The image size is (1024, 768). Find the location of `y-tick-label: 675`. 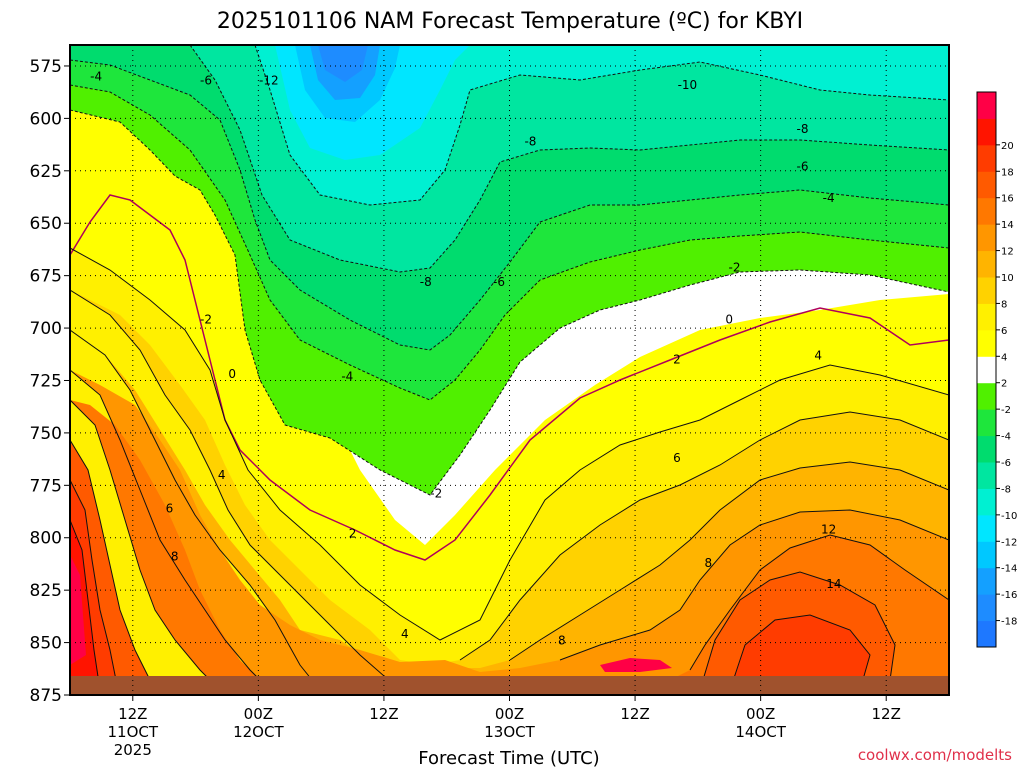

y-tick-label: 675 is located at coordinates (46, 277).